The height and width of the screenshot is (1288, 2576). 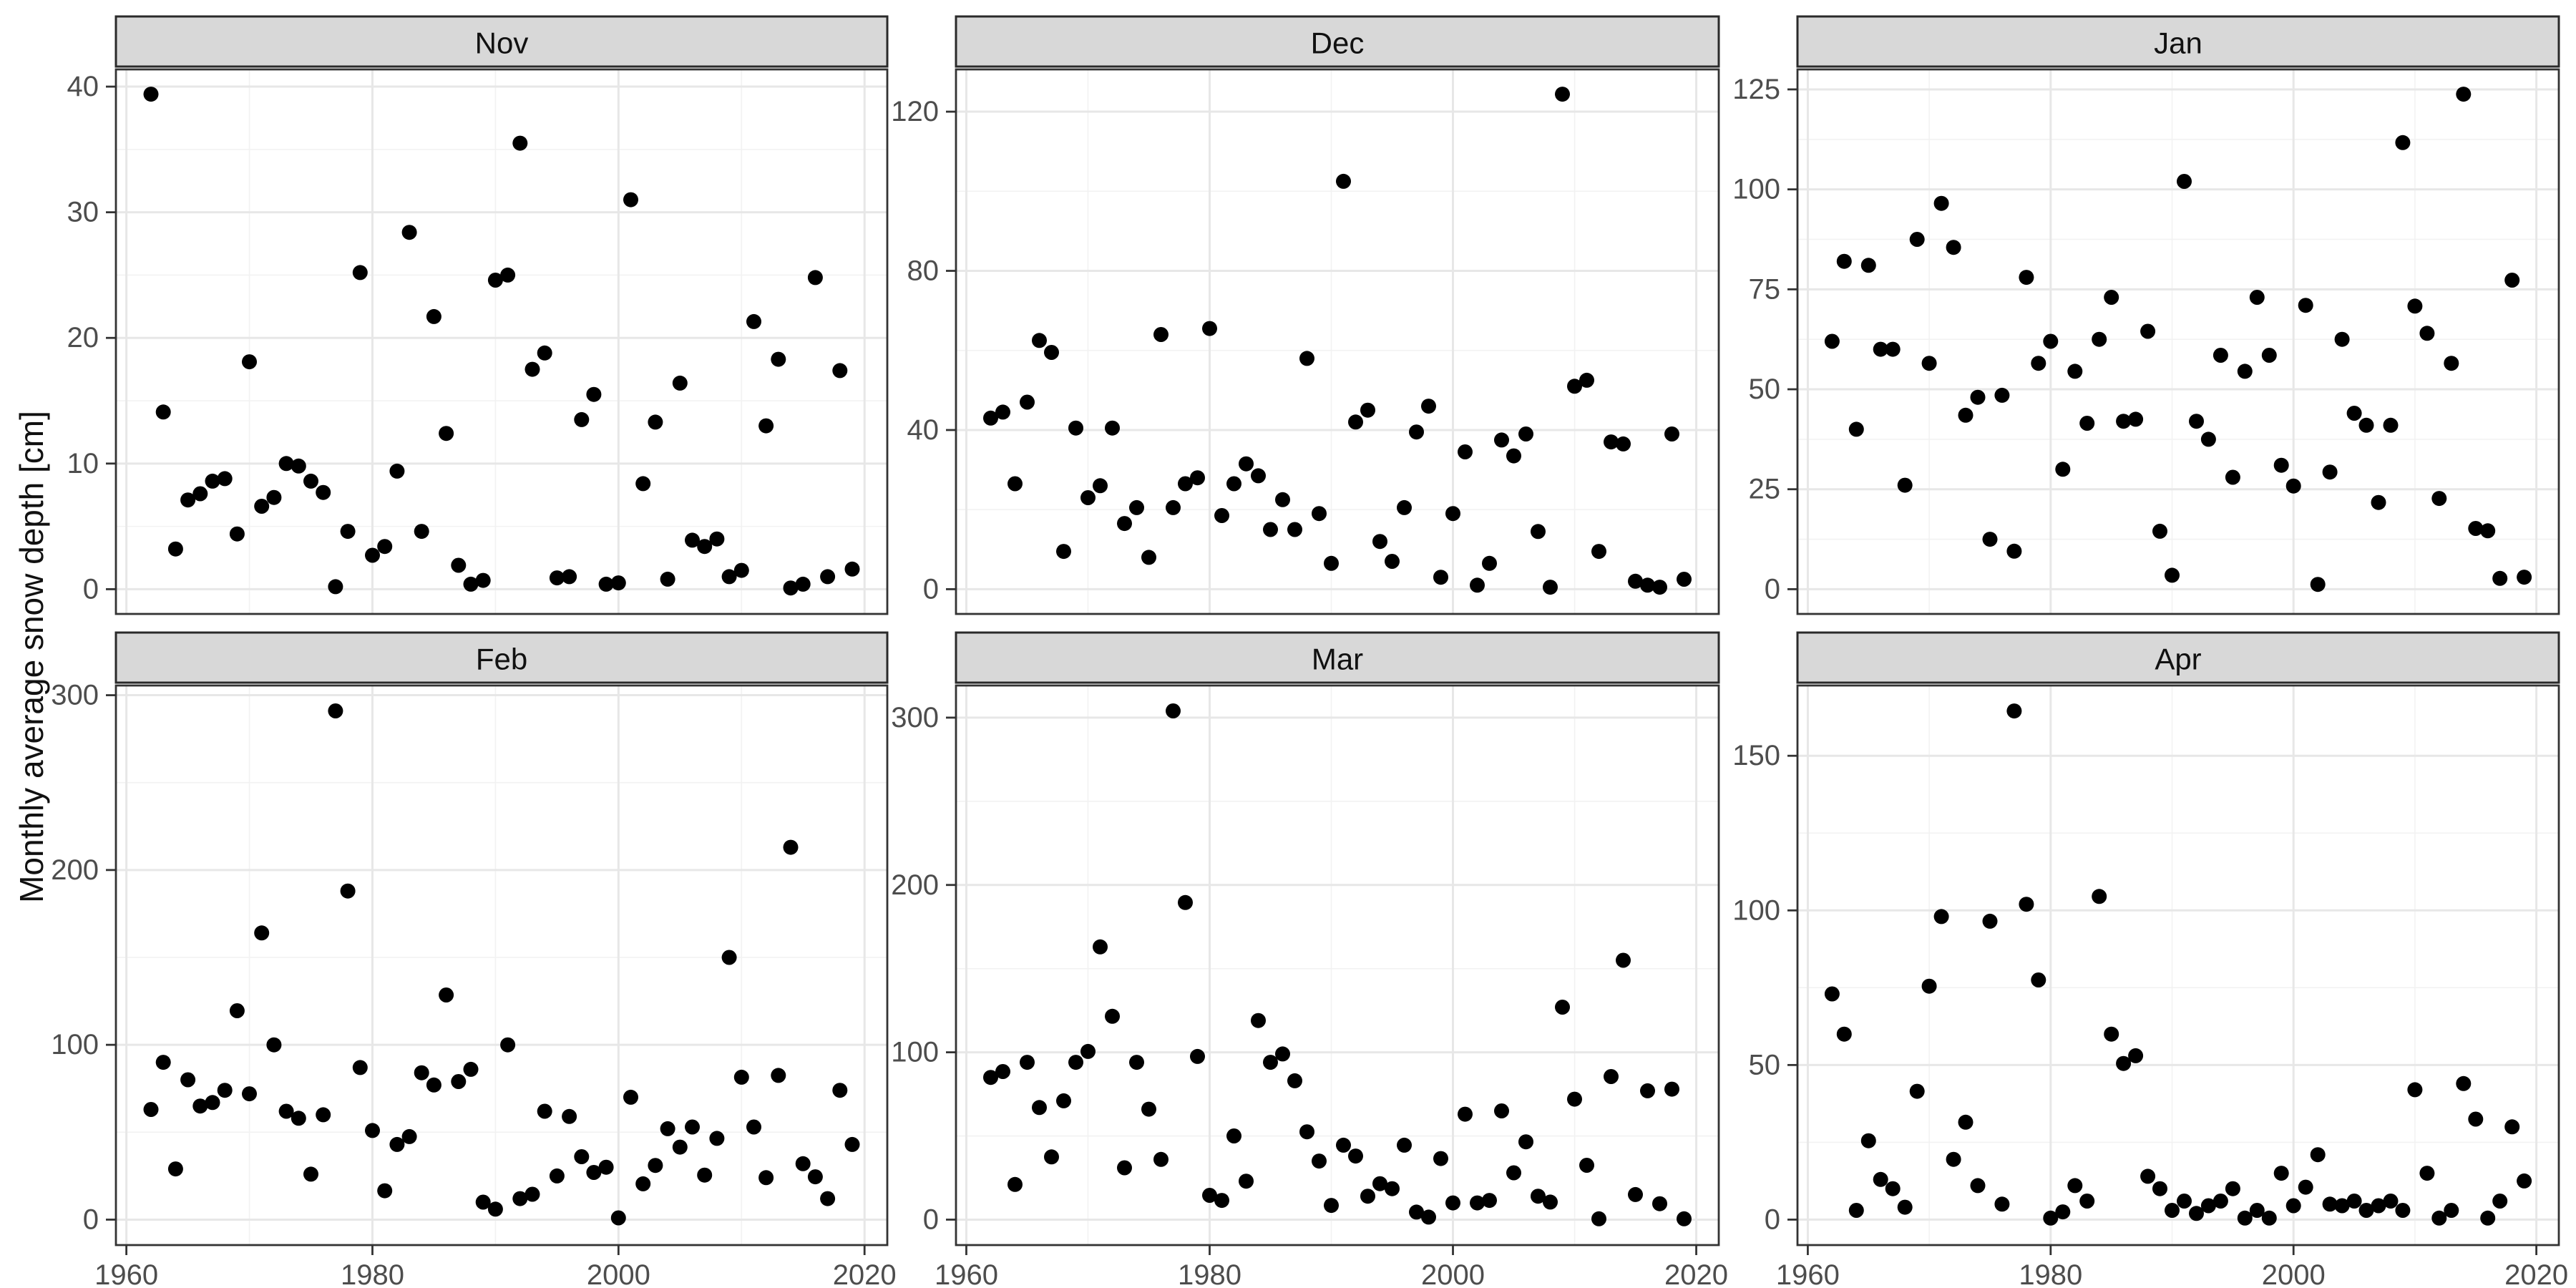 What do you see at coordinates (83, 212) in the screenshot?
I see `y-tick-label: 30` at bounding box center [83, 212].